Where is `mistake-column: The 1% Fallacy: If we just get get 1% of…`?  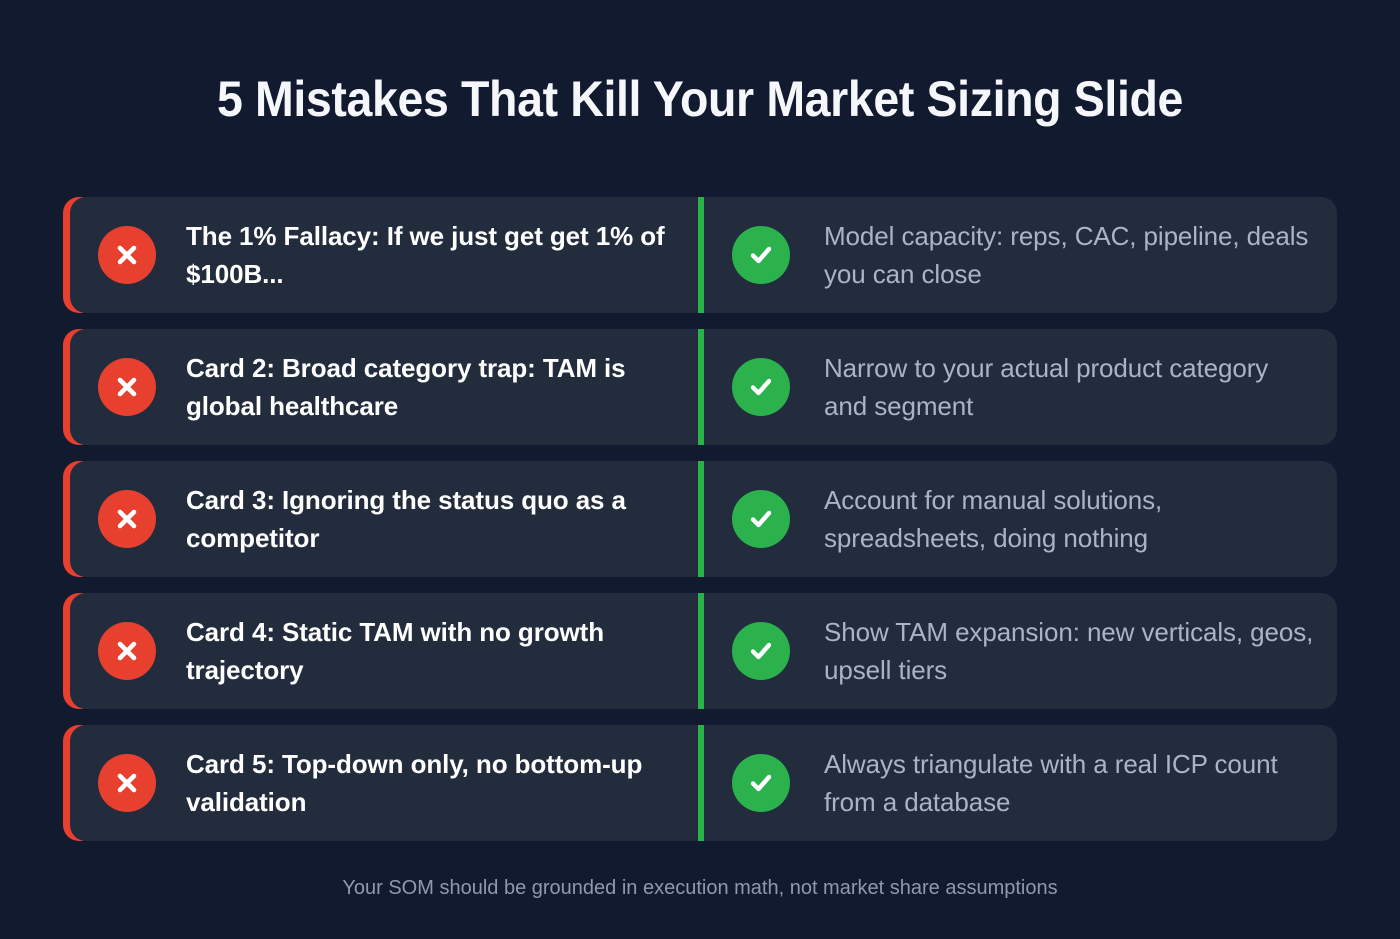
mistake-column: The 1% Fallacy: If we just get get 1% of… is located at coordinates (384, 255).